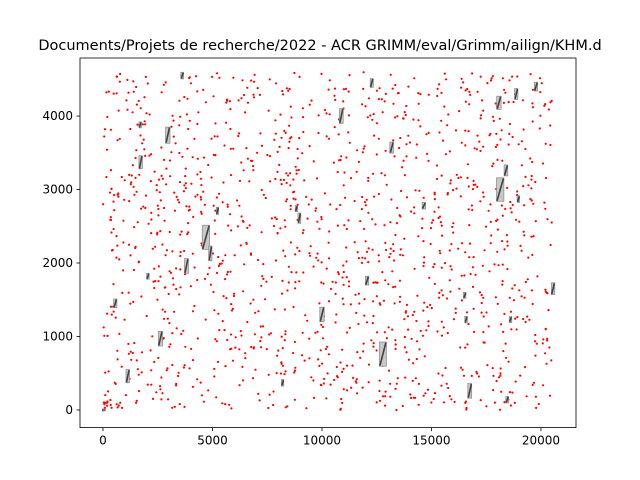 This screenshot has height=480, width=640. I want to click on aligned-cluster, so click(518, 199).